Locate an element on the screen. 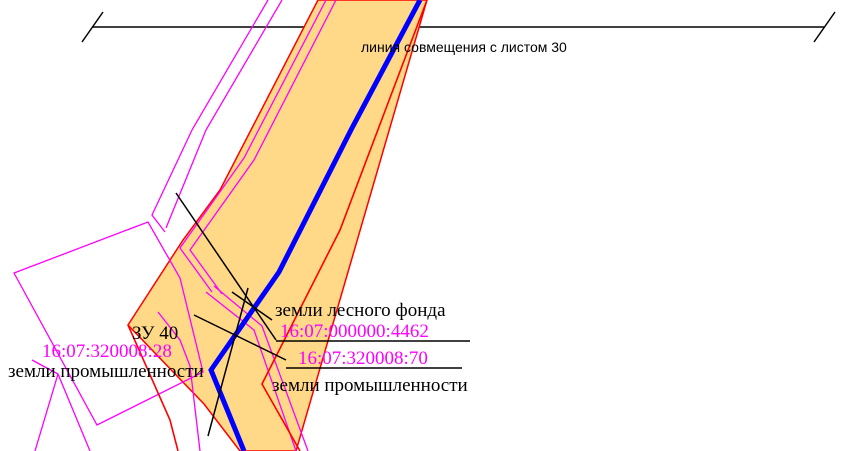 The width and height of the screenshot is (855, 451). match-line is located at coordinates (458, 27).